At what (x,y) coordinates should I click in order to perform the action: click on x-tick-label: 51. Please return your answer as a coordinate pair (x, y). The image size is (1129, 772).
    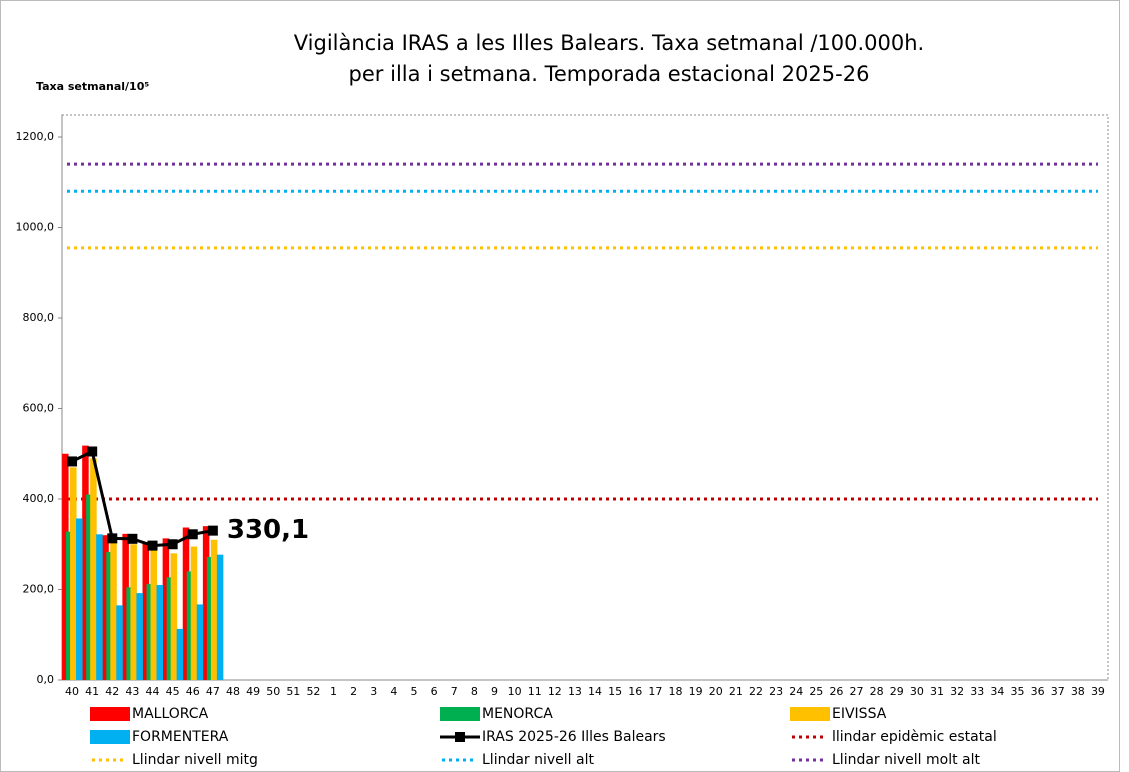
    Looking at the image, I should click on (293, 691).